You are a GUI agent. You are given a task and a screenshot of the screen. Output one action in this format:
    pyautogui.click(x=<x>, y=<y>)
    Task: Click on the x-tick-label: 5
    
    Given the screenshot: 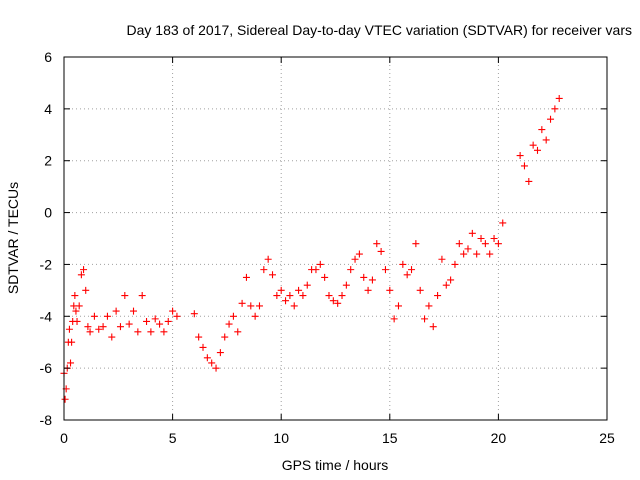 What is the action you would take?
    pyautogui.click(x=173, y=438)
    